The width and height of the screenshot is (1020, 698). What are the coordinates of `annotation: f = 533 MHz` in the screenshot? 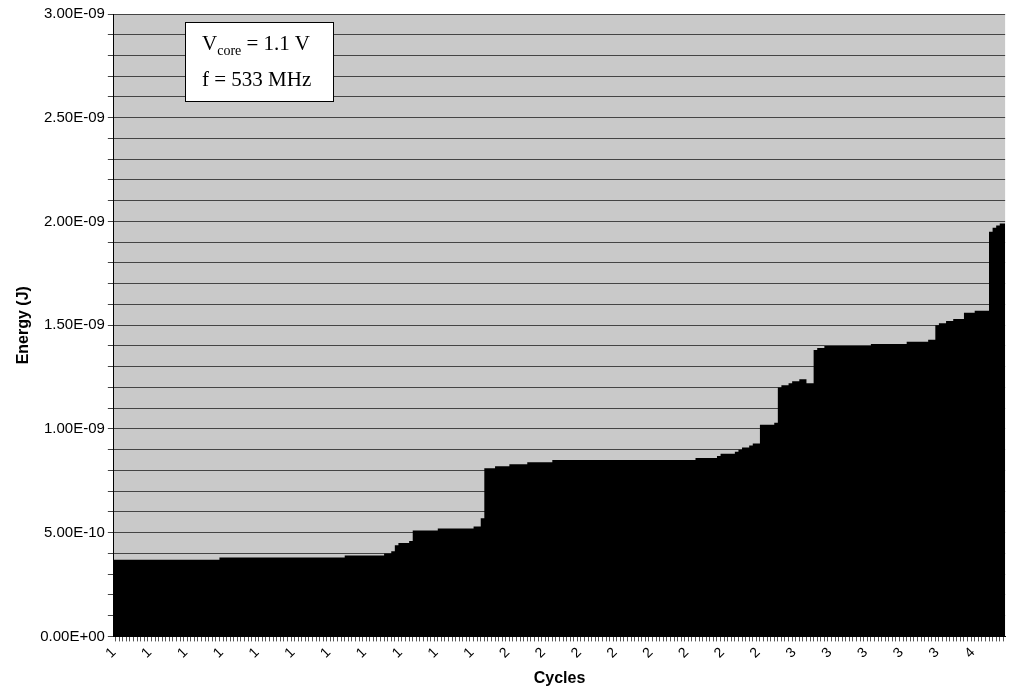 It's located at (257, 80).